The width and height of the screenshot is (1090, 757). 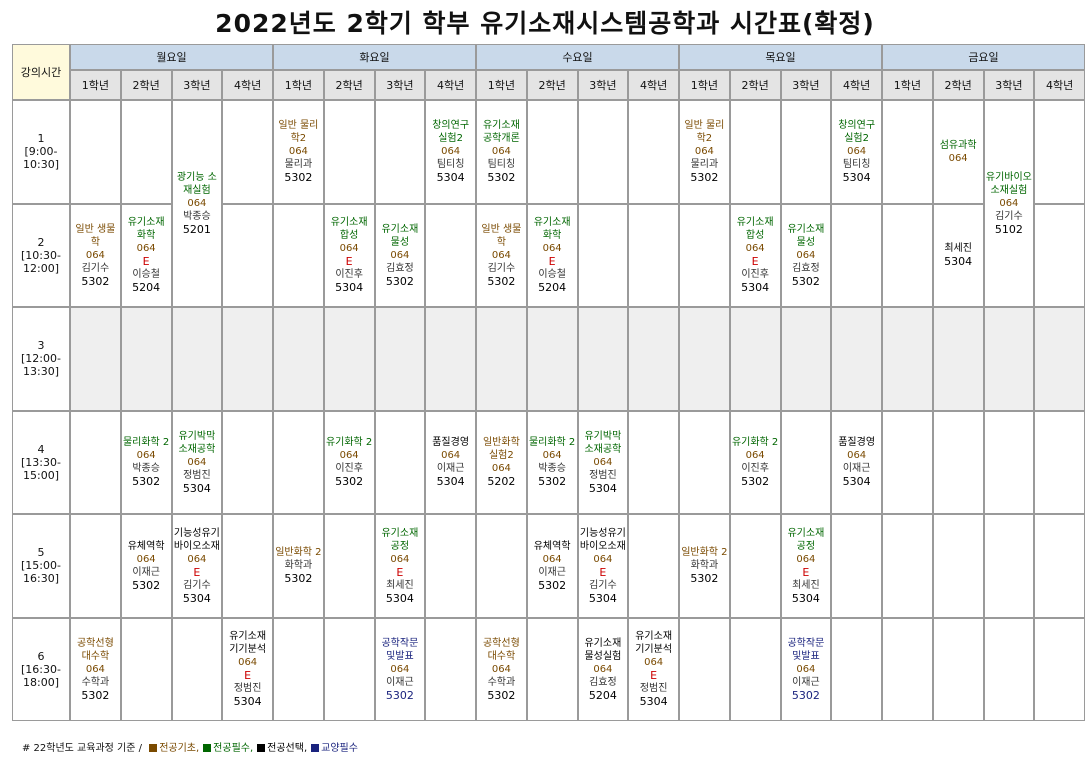 I want to click on course-professor: 김효정, so click(x=603, y=682).